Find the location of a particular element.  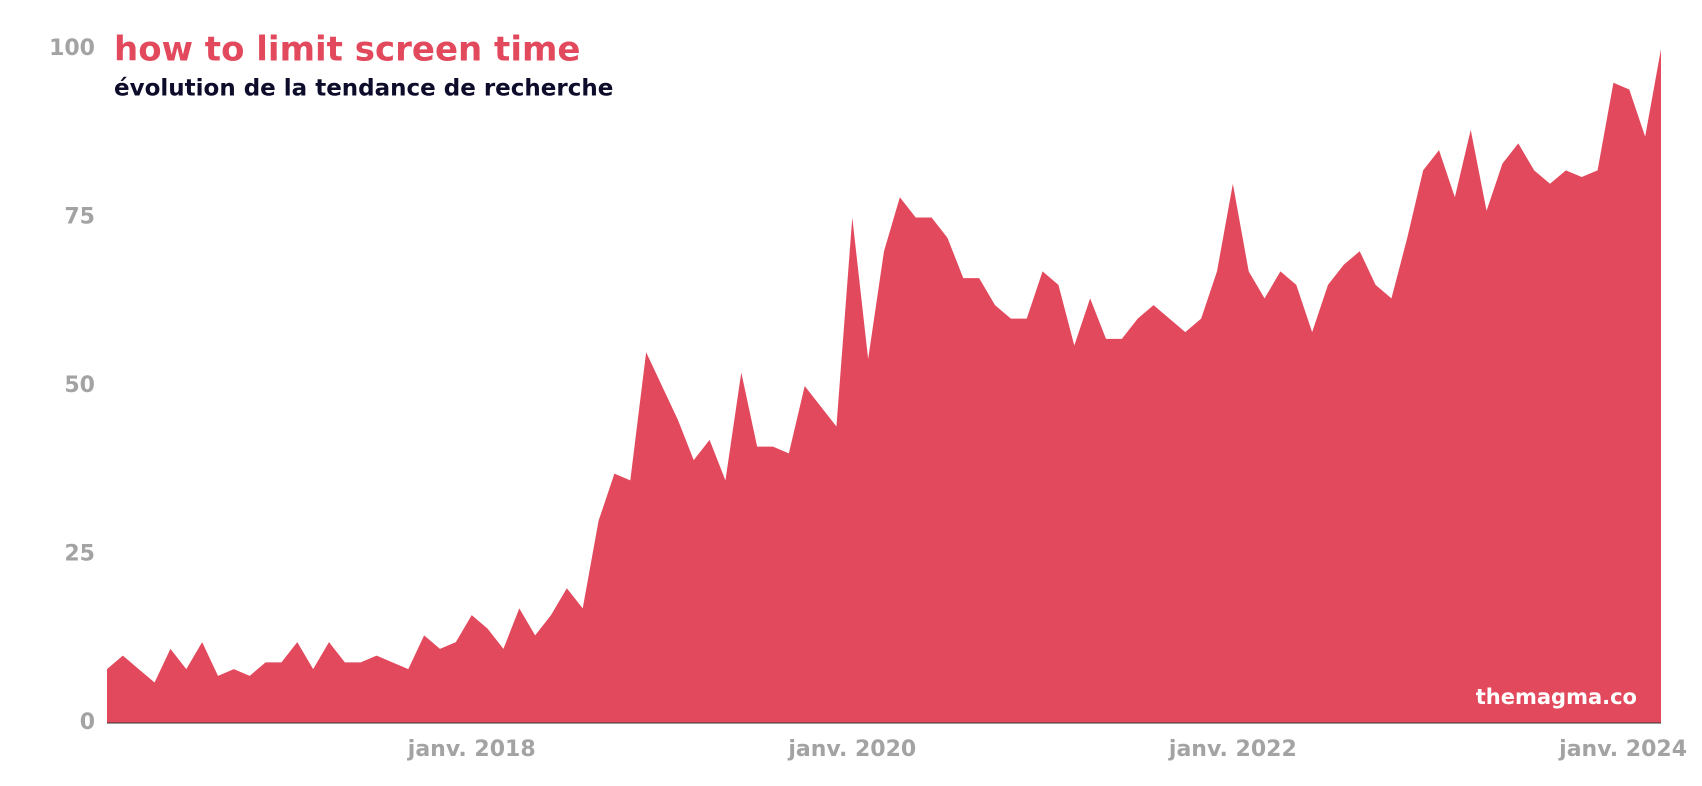

x-tick-label: janv. 2020 is located at coordinates (851, 749).